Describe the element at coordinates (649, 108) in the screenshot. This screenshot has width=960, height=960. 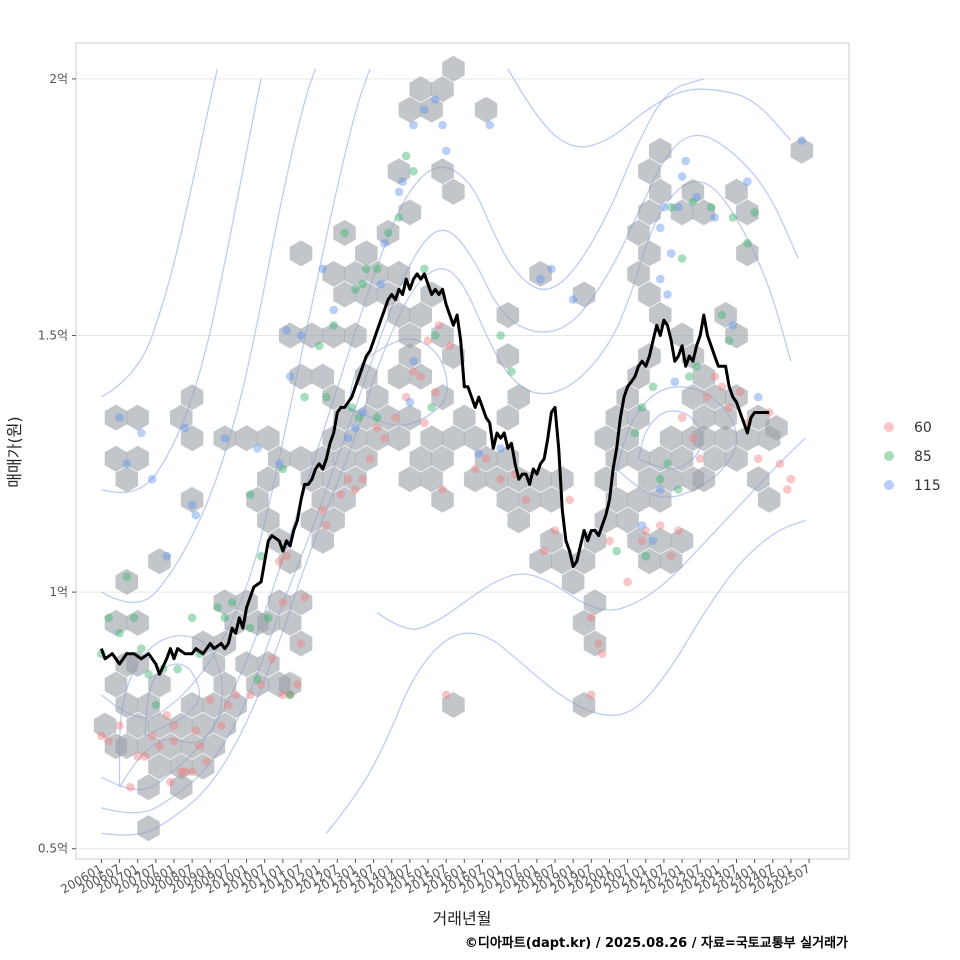
I see `contour-line` at that location.